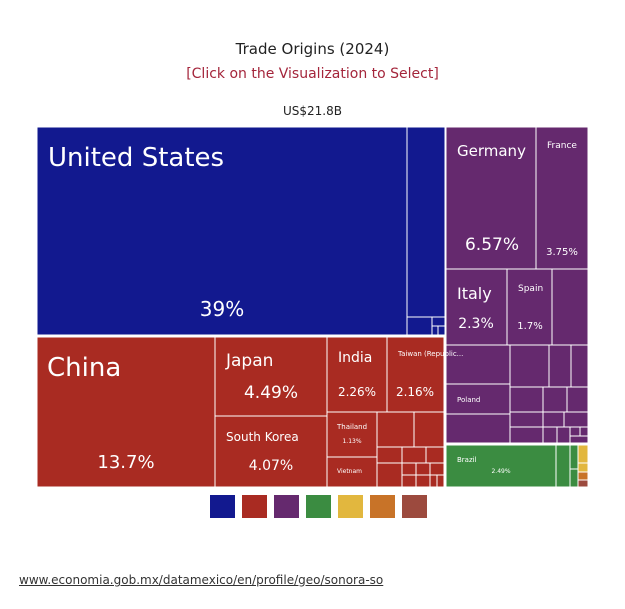 The image size is (625, 609). What do you see at coordinates (351, 441) in the screenshot?
I see `tile-value-thailand: 1.13%` at bounding box center [351, 441].